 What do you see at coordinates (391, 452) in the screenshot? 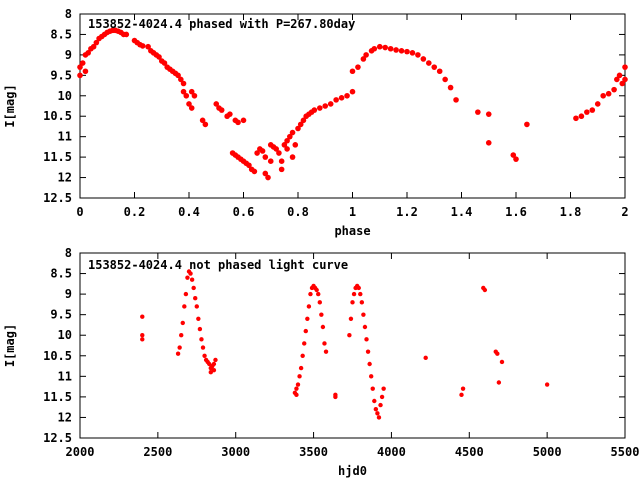
I see `x-tick-label: 4000` at bounding box center [391, 452].